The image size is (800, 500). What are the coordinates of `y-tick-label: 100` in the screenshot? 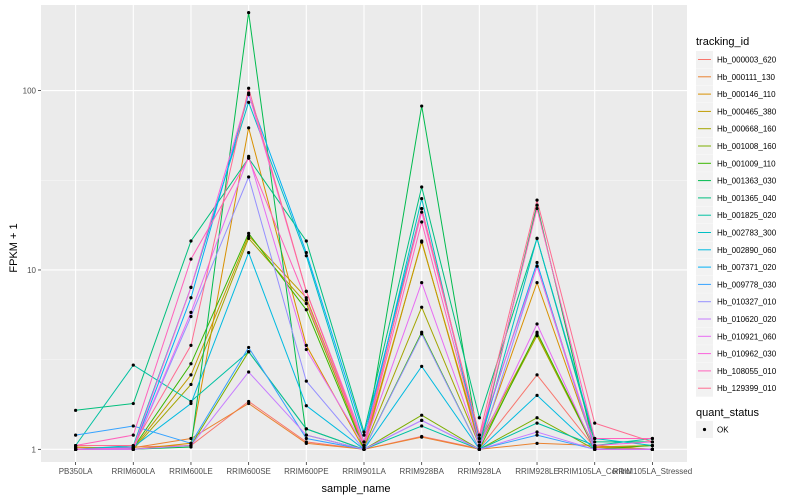 It's located at (30, 91).